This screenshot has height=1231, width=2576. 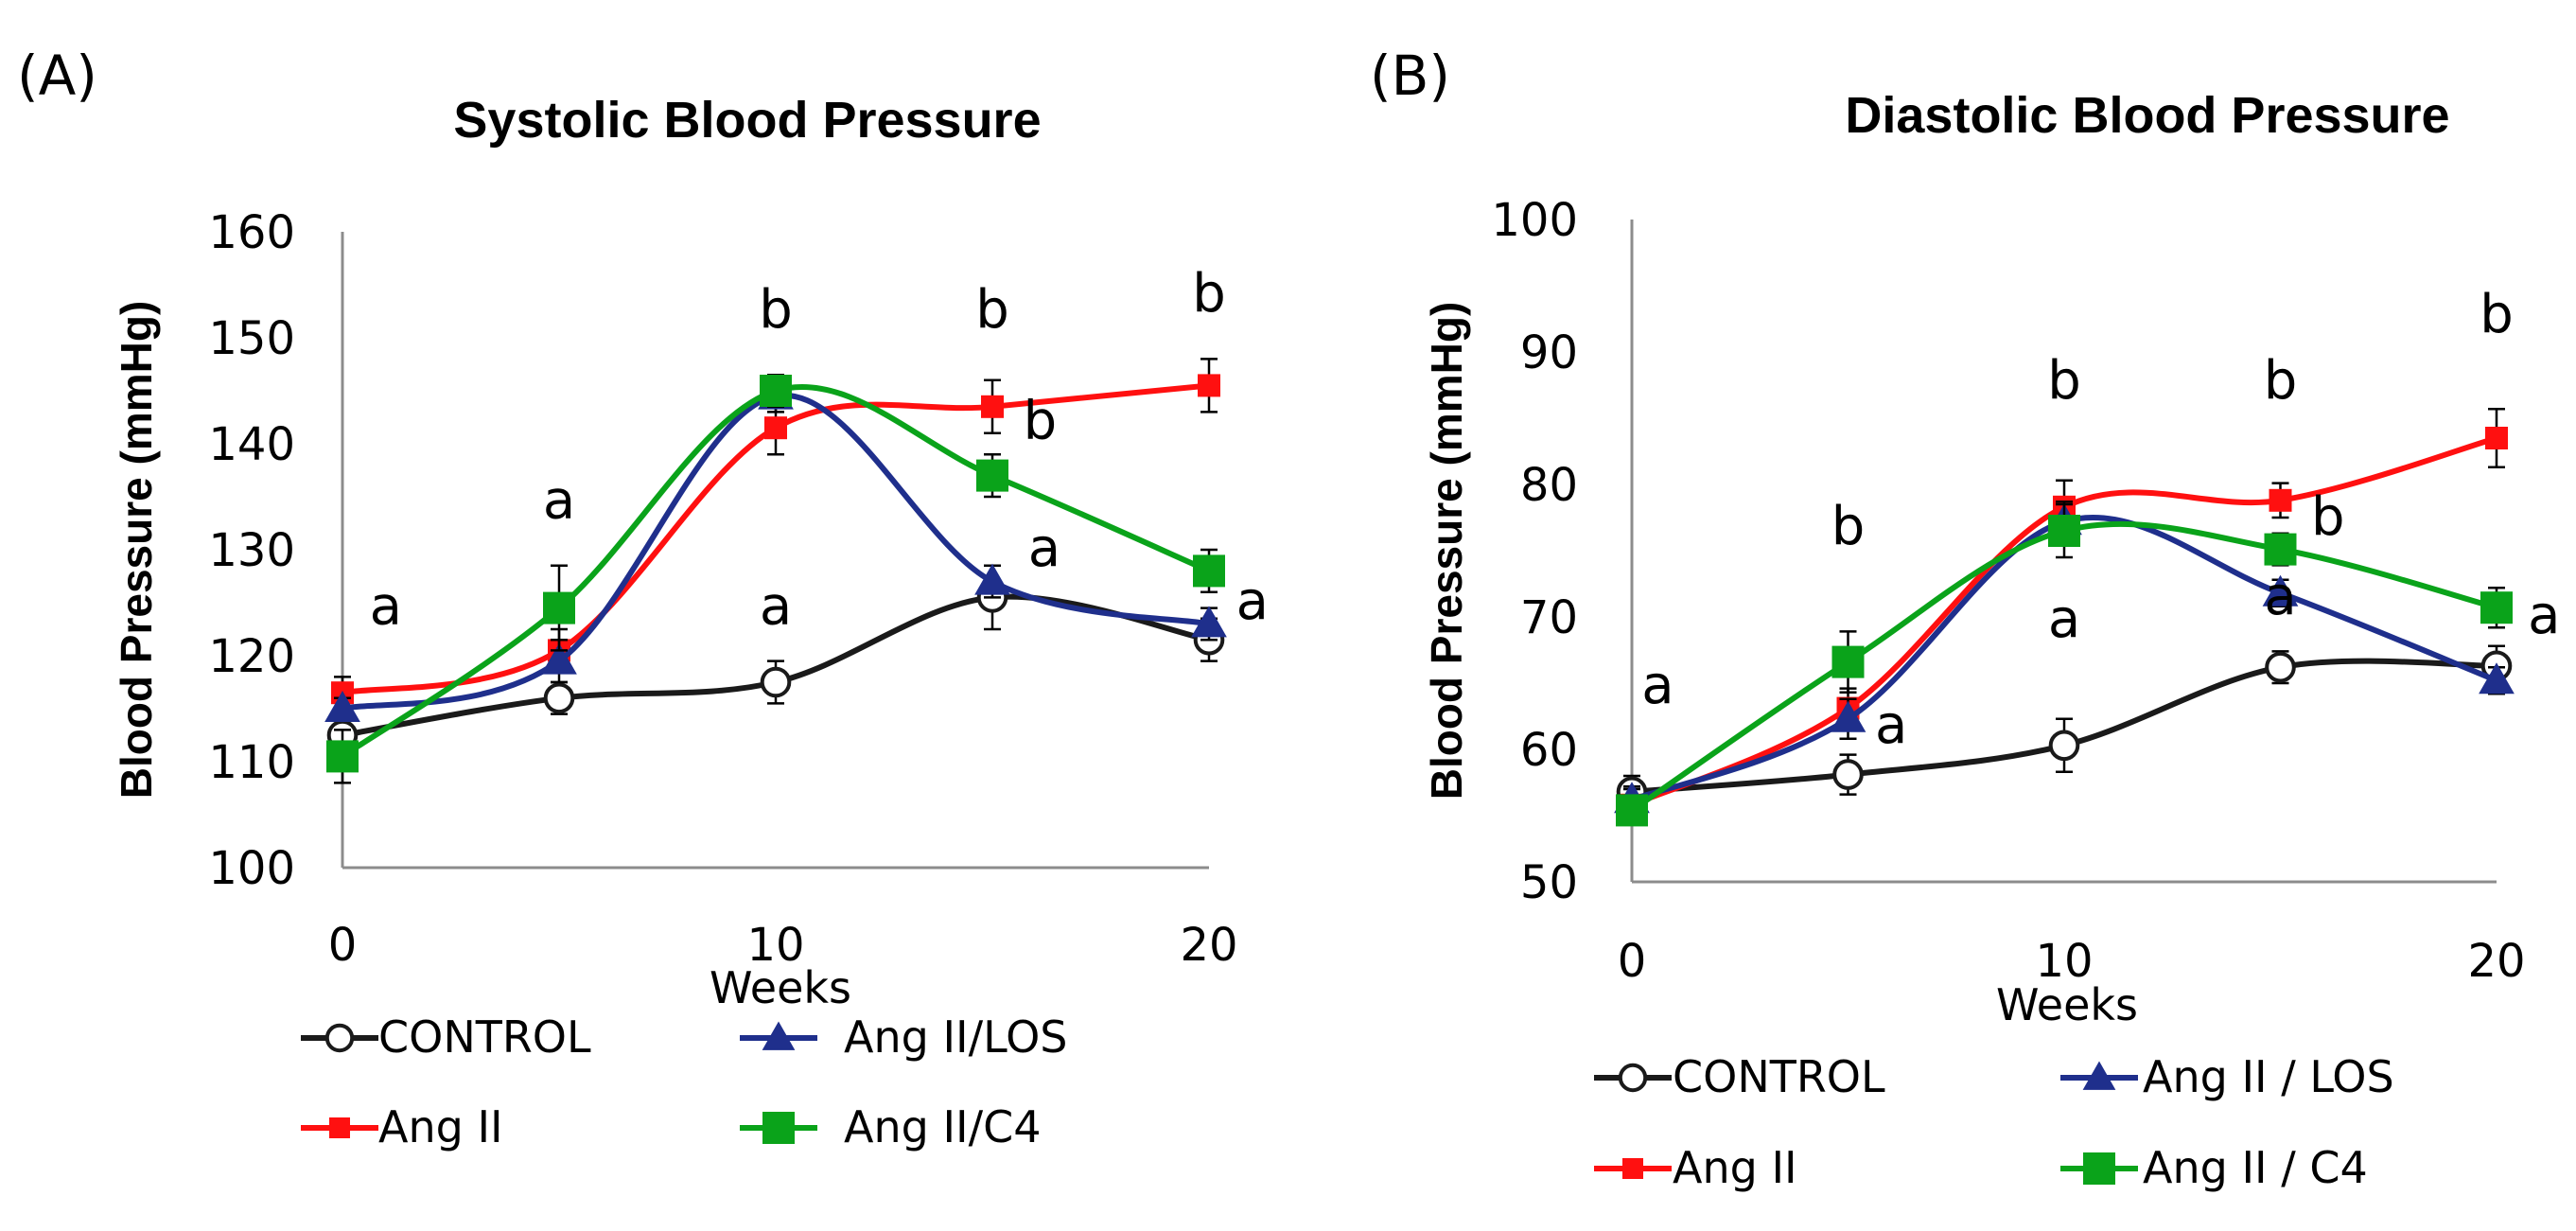 I want to click on panel-label: (B), so click(x=1410, y=76).